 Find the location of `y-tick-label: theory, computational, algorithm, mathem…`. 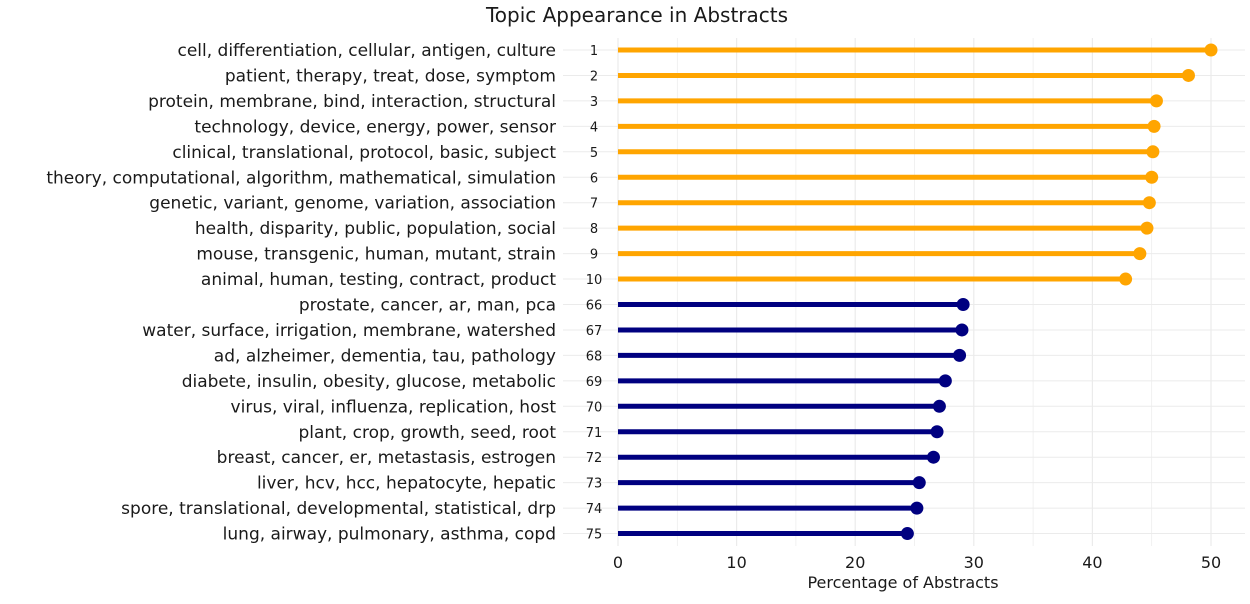

y-tick-label: theory, computational, algorithm, mathem… is located at coordinates (301, 178).